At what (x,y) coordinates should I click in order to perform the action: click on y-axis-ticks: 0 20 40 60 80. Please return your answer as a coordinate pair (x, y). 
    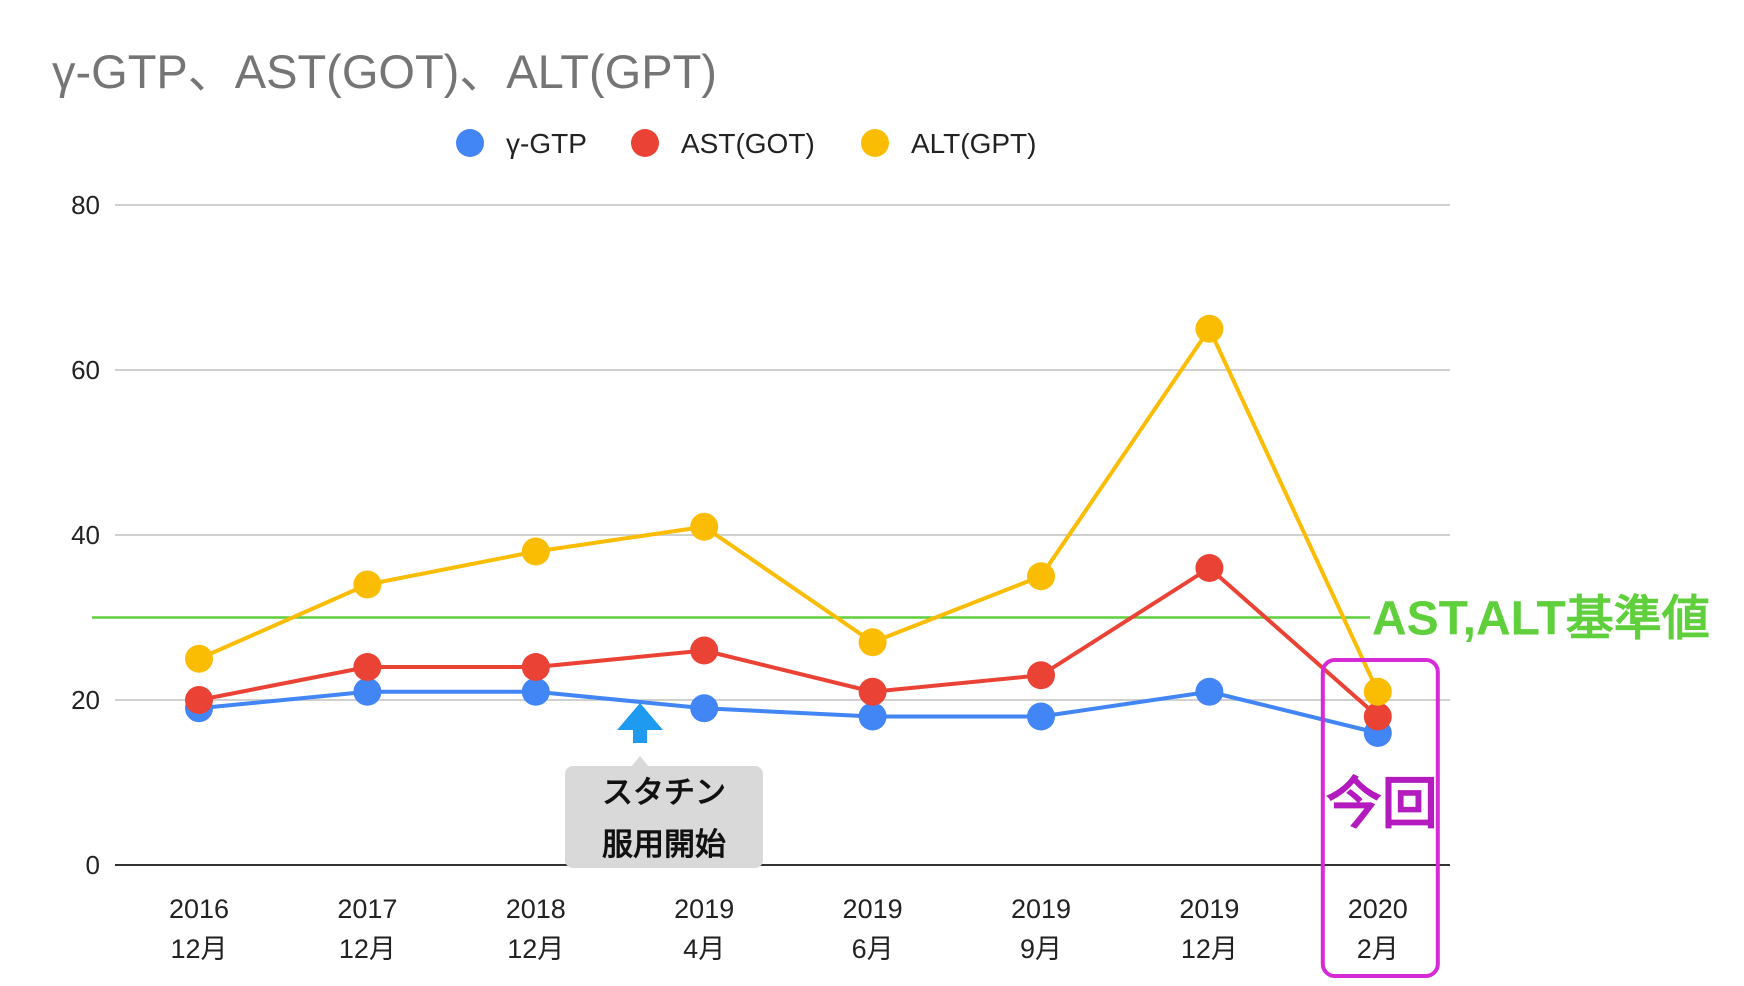
    Looking at the image, I should click on (85, 535).